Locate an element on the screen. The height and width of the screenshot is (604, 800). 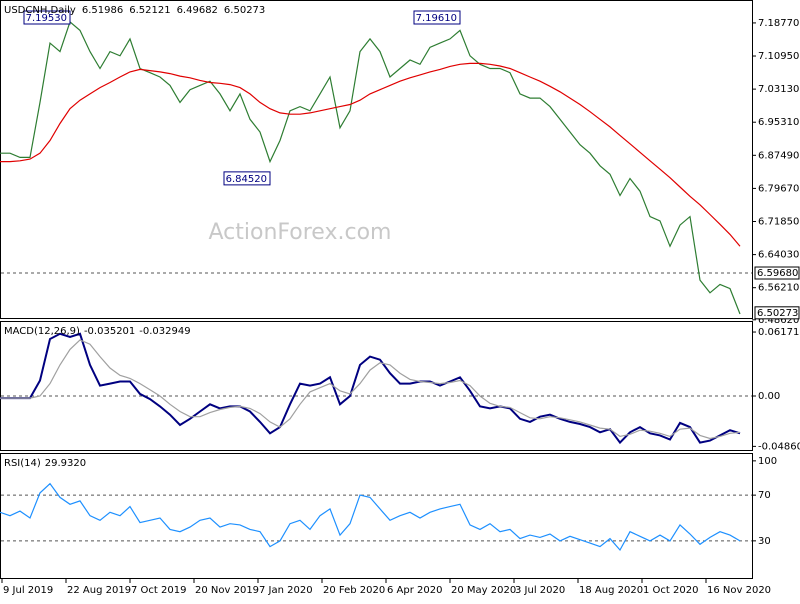
header-value: USDCNH,Daily is located at coordinates (40, 10).